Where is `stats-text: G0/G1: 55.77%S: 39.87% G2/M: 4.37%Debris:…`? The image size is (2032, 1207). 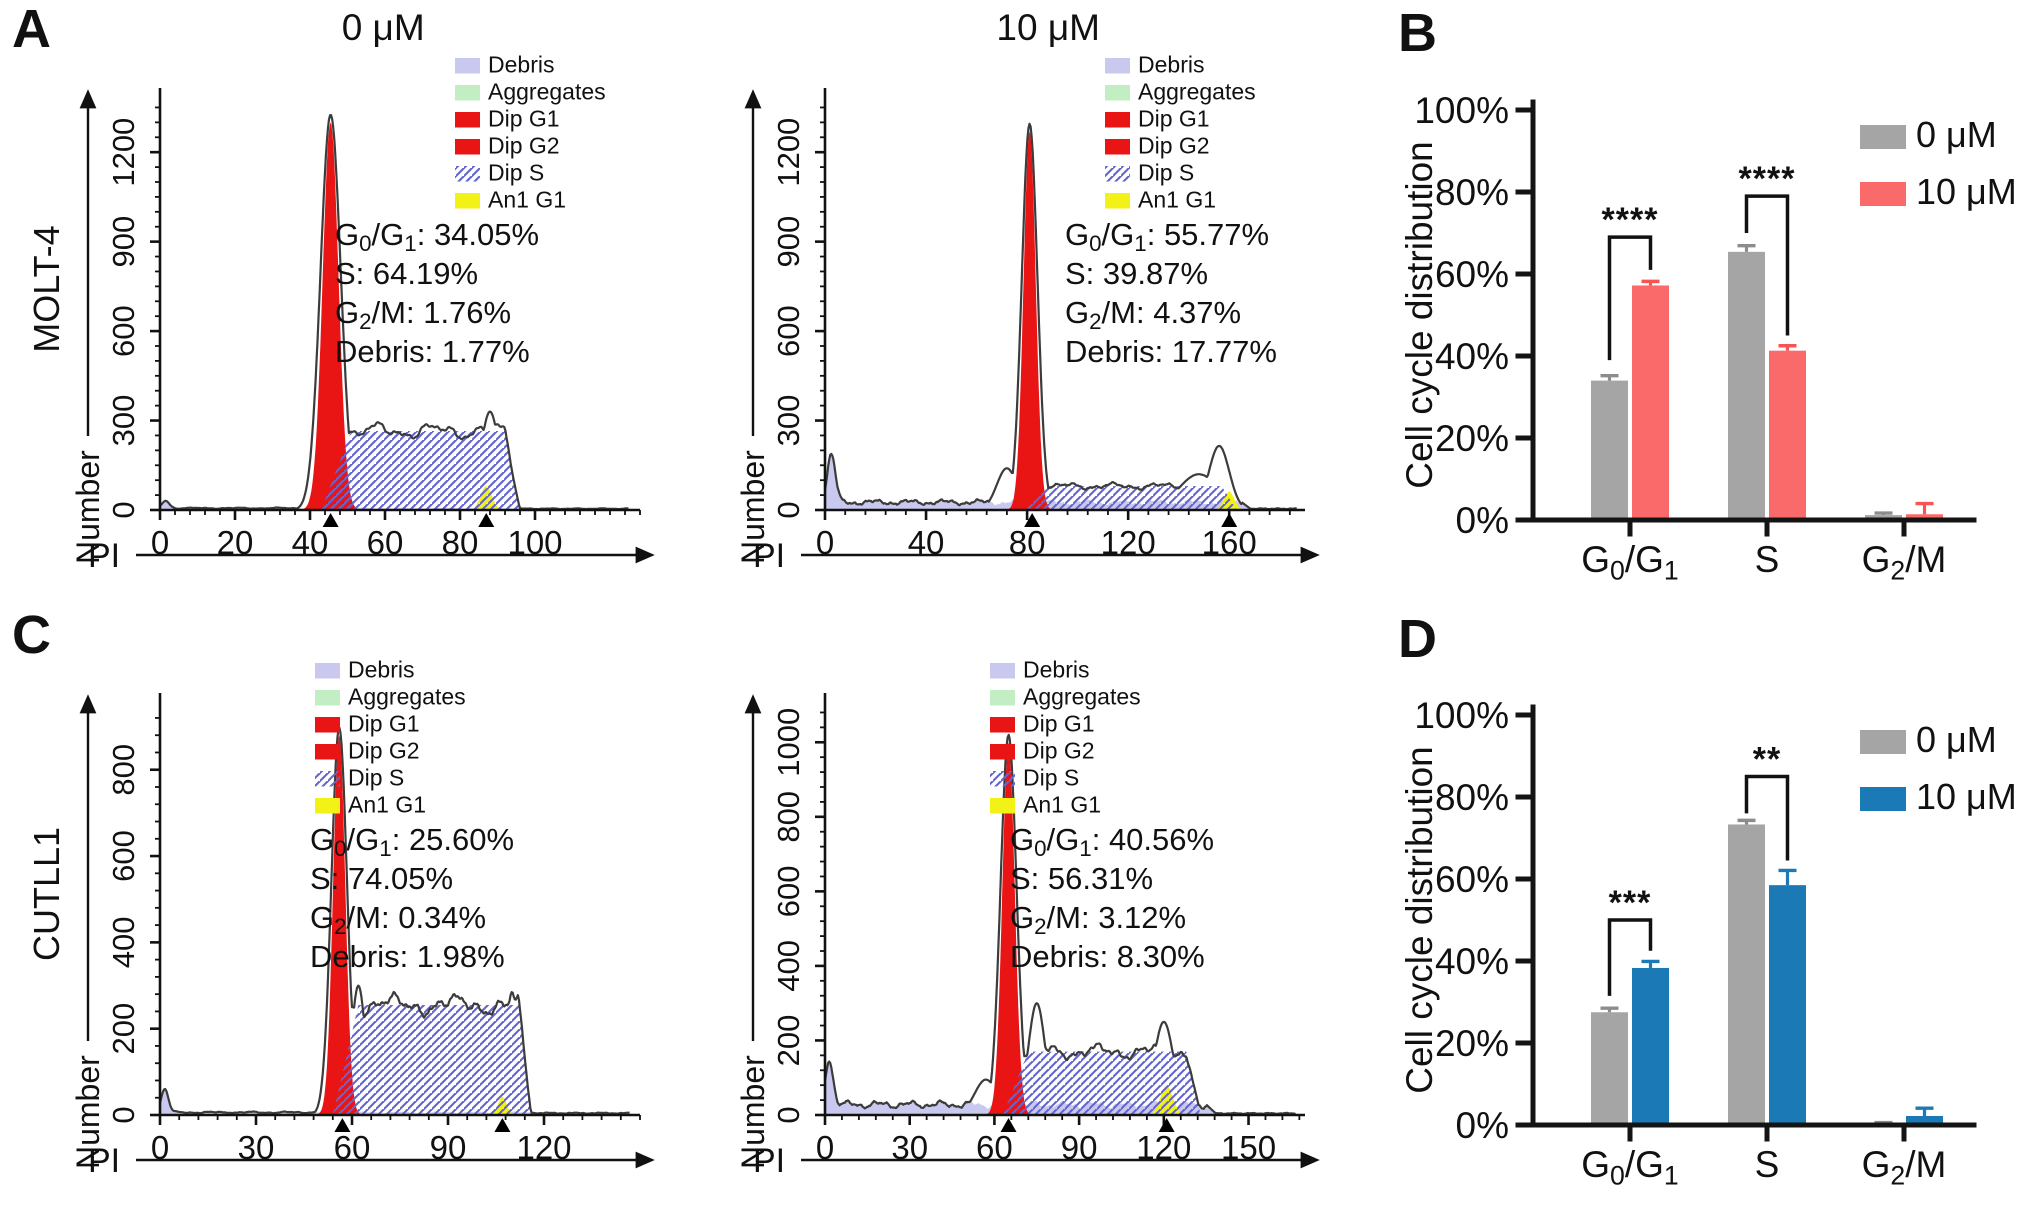 stats-text: G0/G1: 55.77%S: 39.87% G2/M: 4.37%Debris:… is located at coordinates (1171, 293).